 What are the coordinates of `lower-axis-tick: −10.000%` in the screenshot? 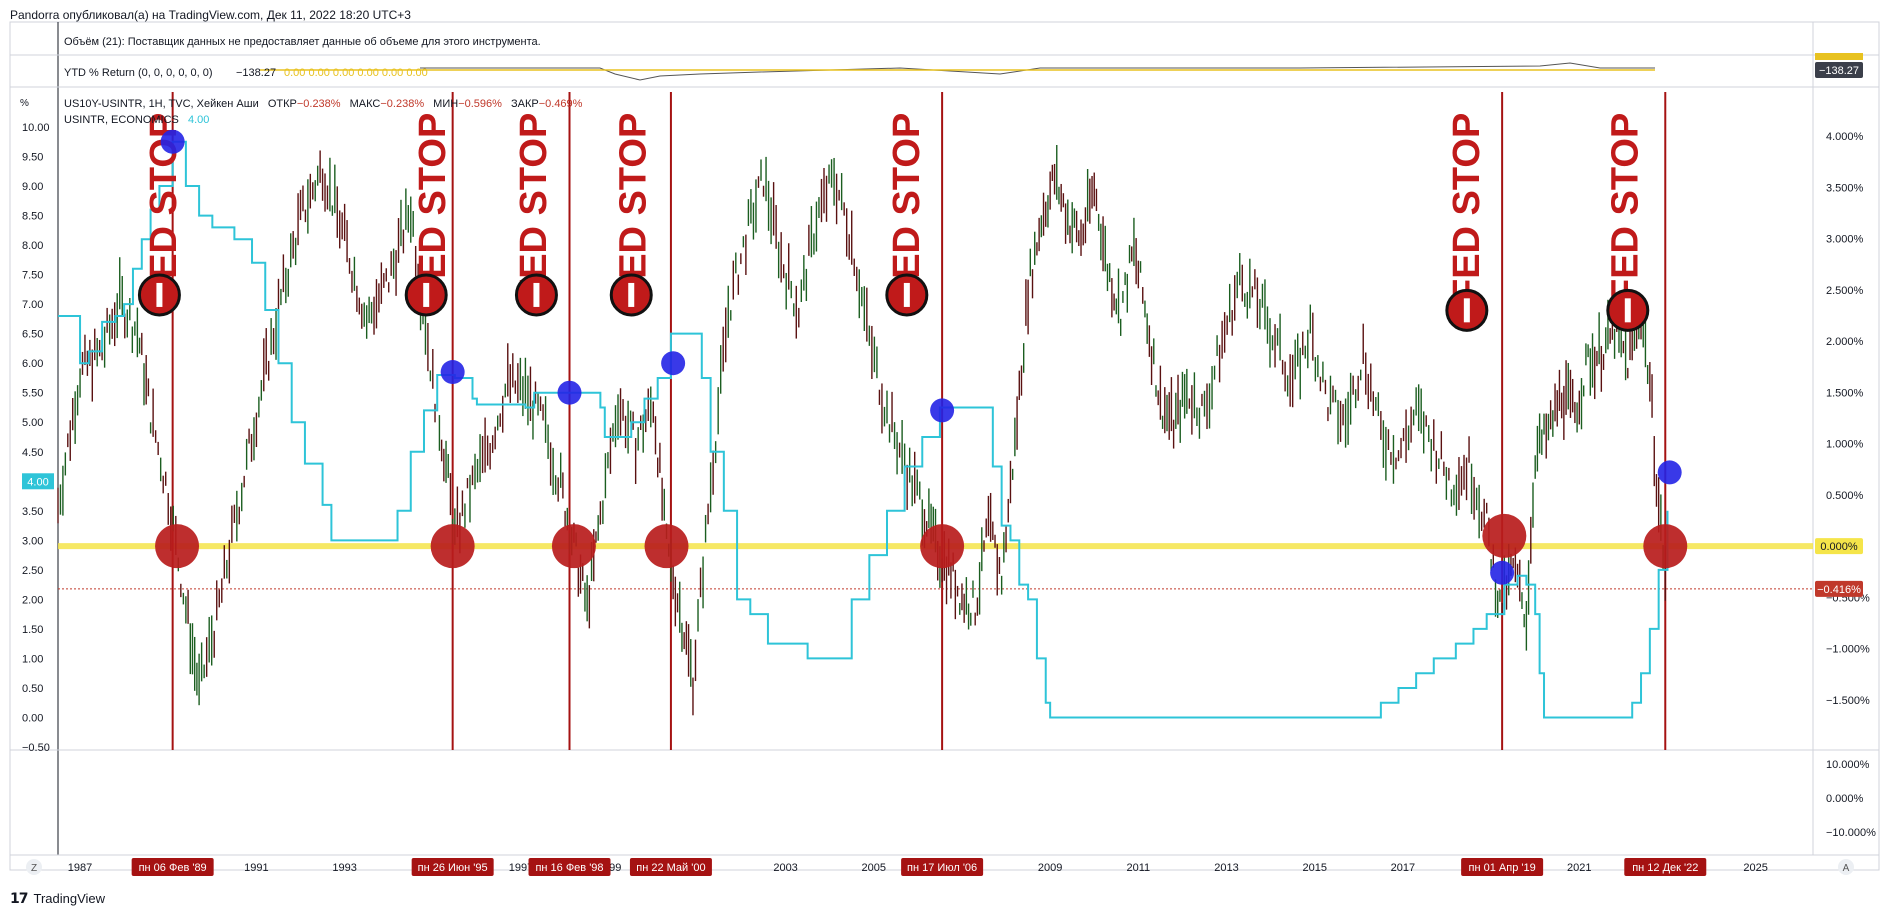 It's located at (1851, 833).